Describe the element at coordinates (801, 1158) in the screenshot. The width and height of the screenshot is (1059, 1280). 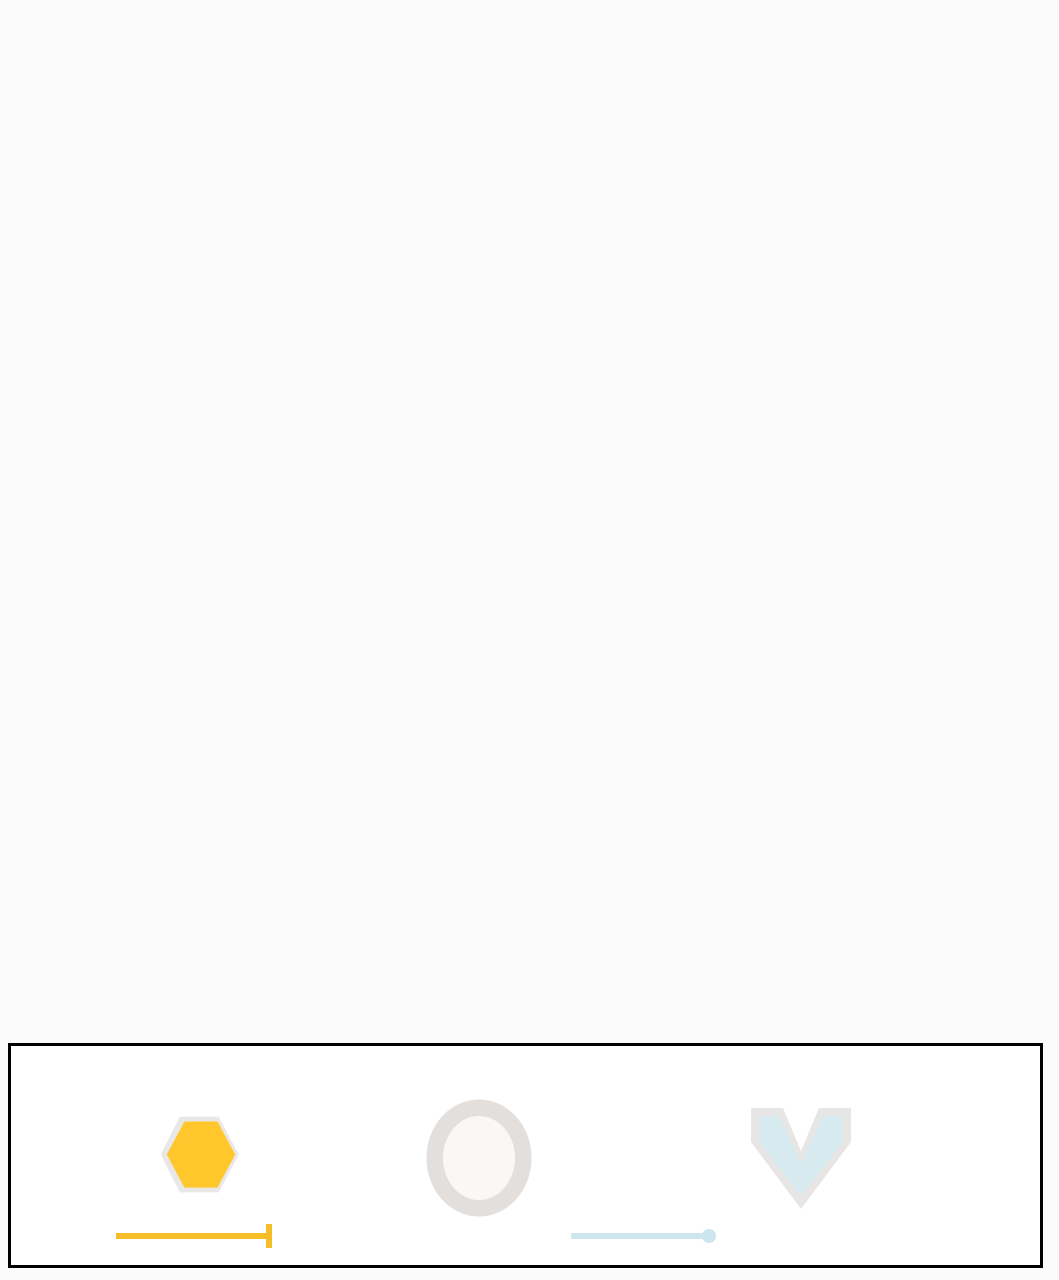
I see `legend-antibody-shape` at that location.